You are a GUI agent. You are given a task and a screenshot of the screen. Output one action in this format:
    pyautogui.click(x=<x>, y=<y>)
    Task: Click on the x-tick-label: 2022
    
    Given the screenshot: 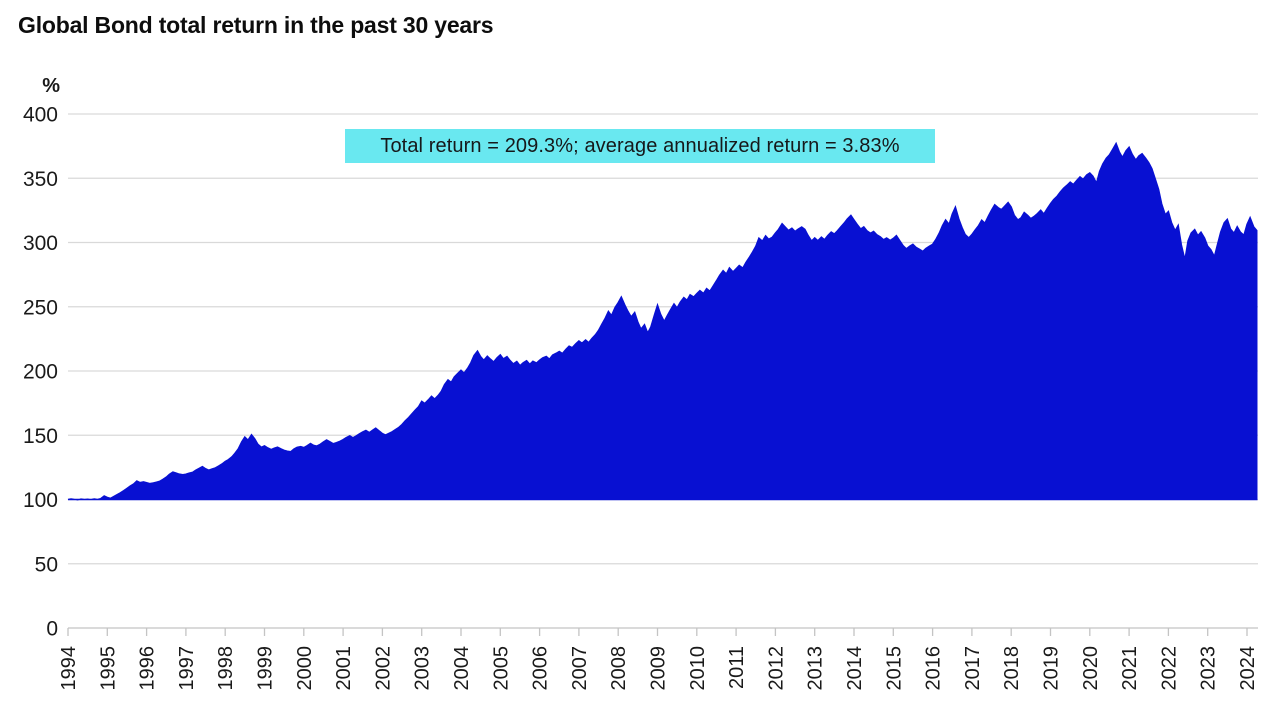 What is the action you would take?
    pyautogui.click(x=1169, y=668)
    